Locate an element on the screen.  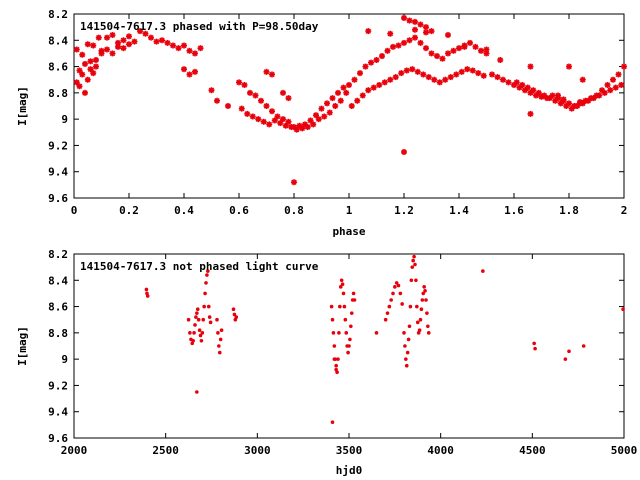
unphased-x-tick-label: 4000 is located at coordinates (440, 450).